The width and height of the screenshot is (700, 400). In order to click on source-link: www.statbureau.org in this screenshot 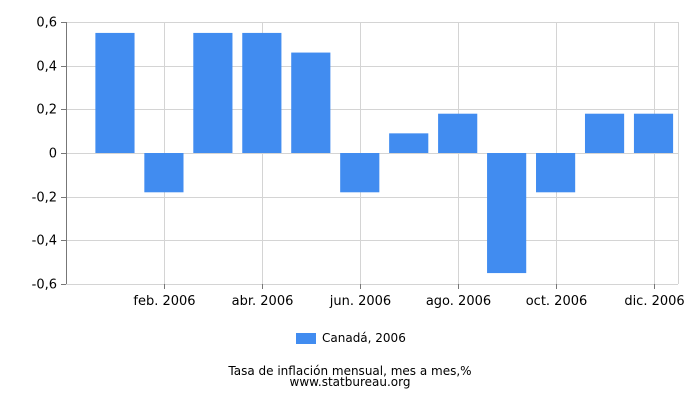, I will do `click(350, 382)`.